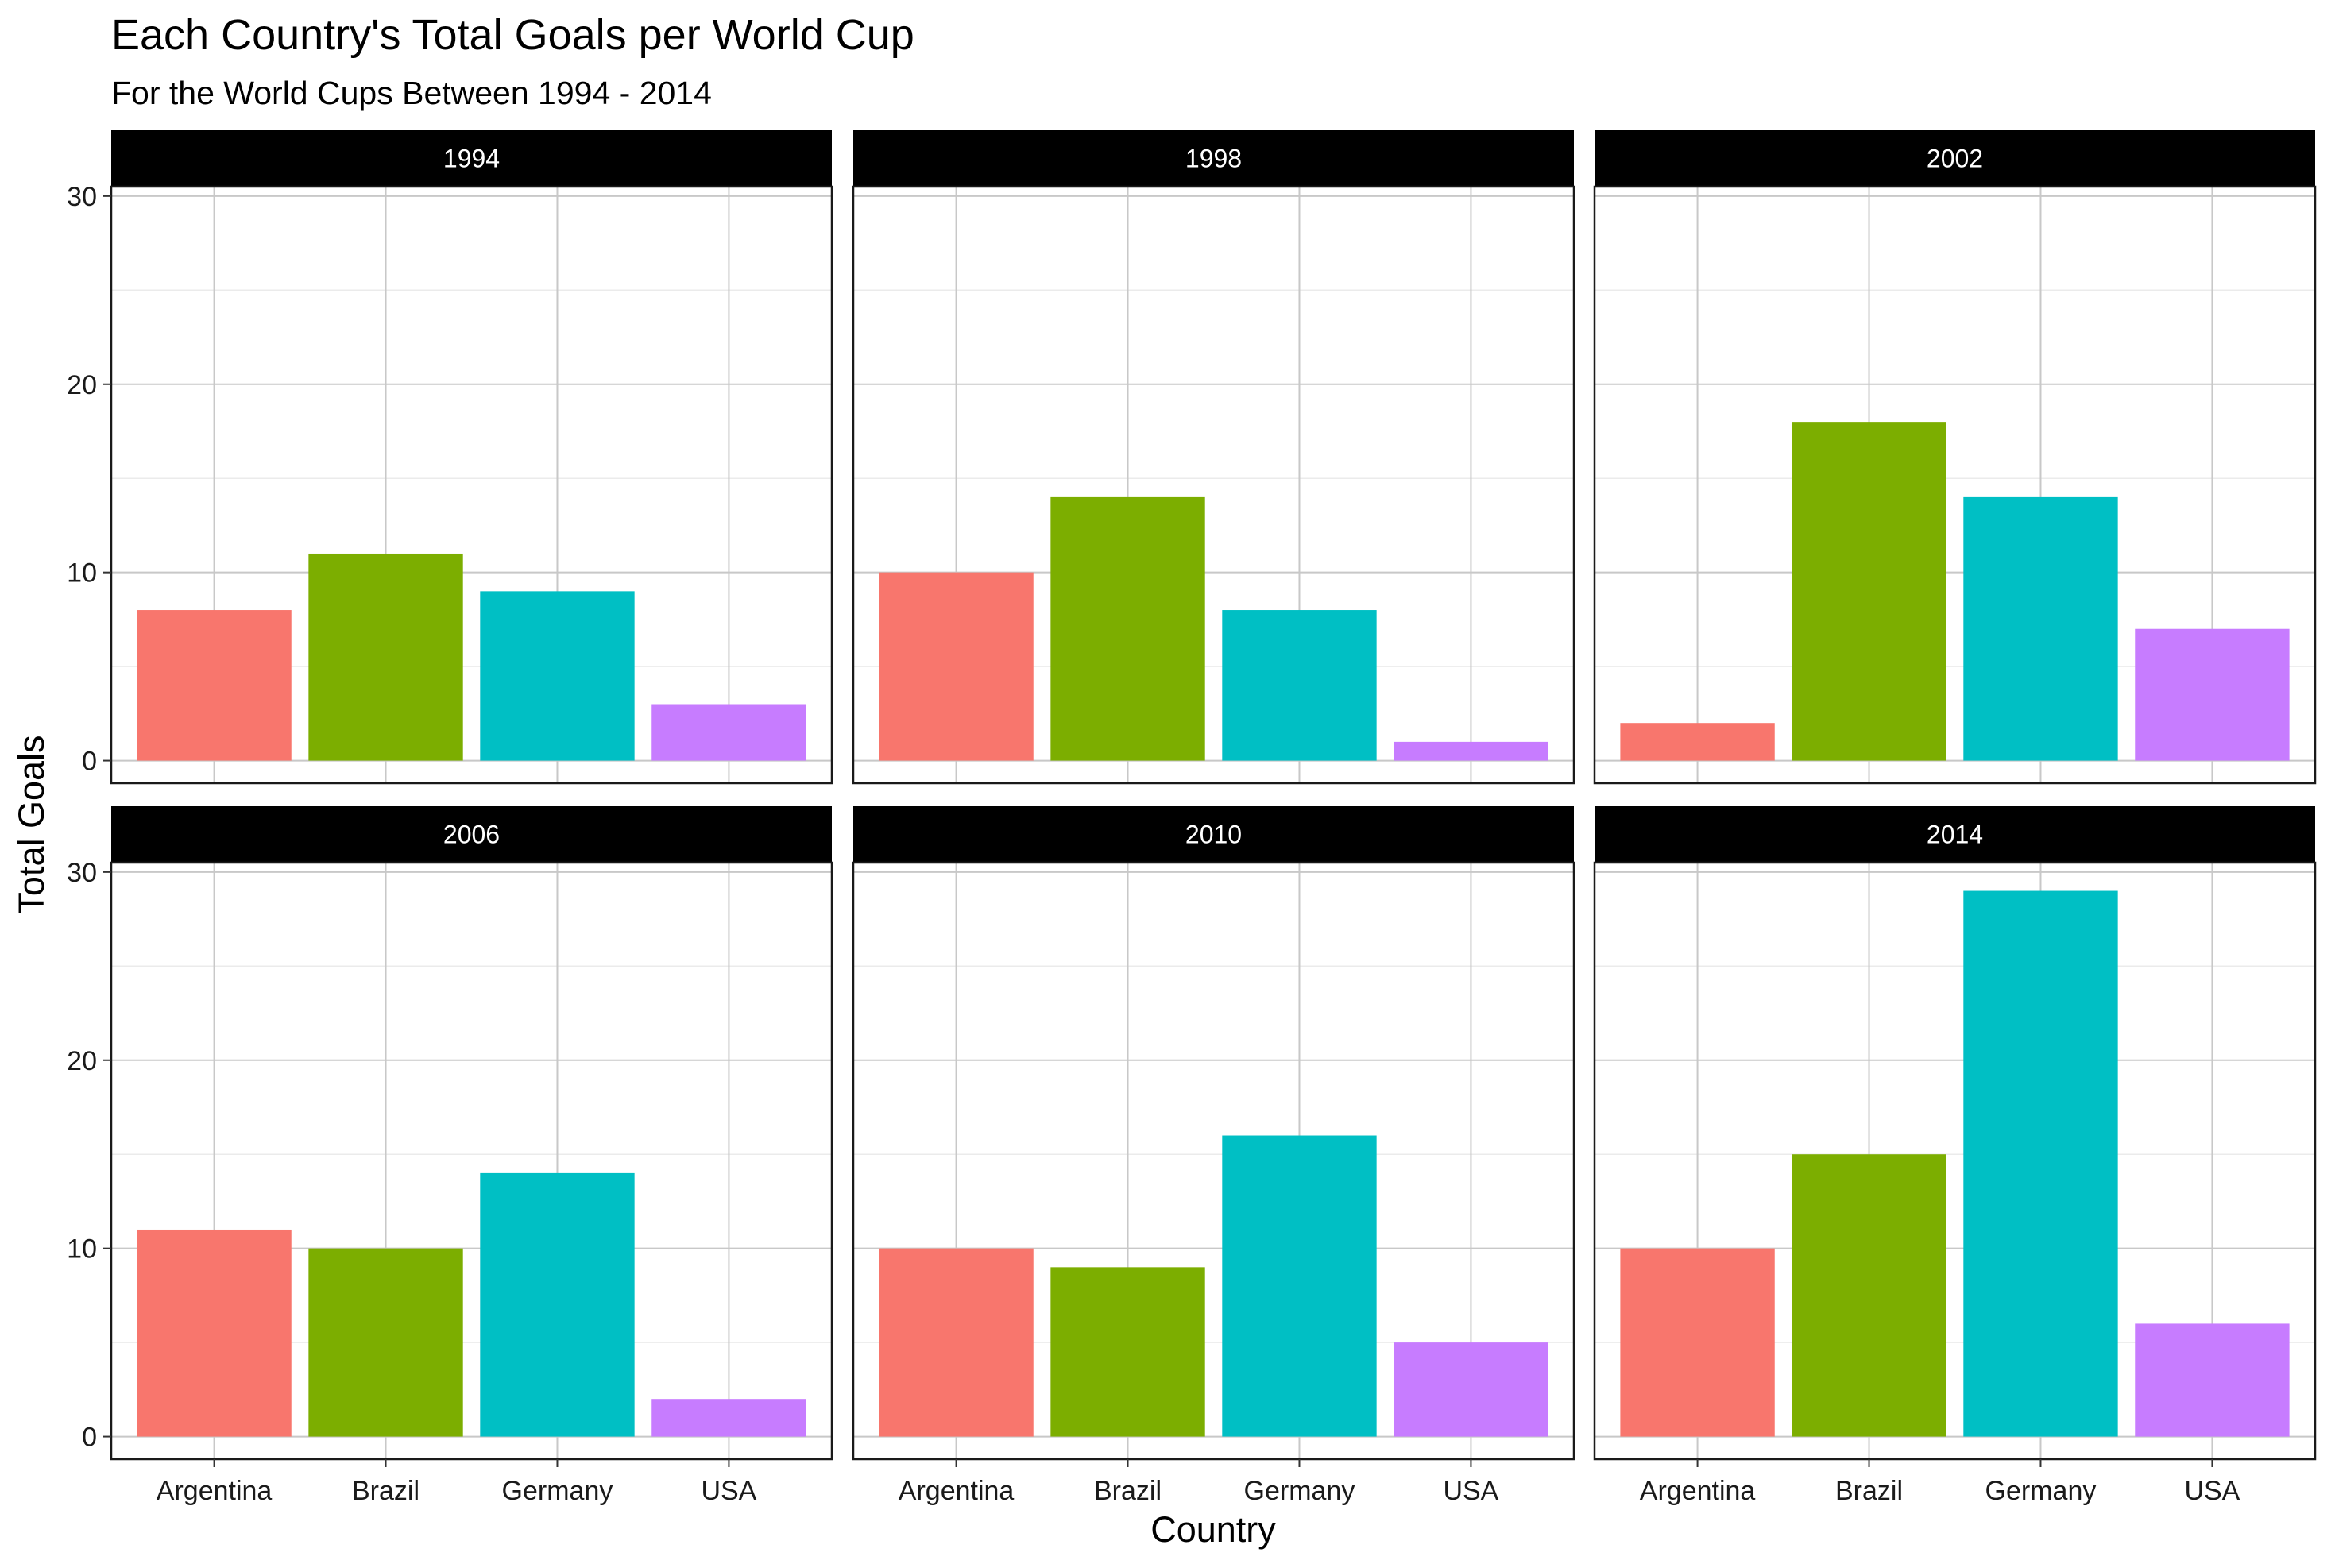 The height and width of the screenshot is (1568, 2335). Describe the element at coordinates (1869, 591) in the screenshot. I see `bar-2002-brazil` at that location.